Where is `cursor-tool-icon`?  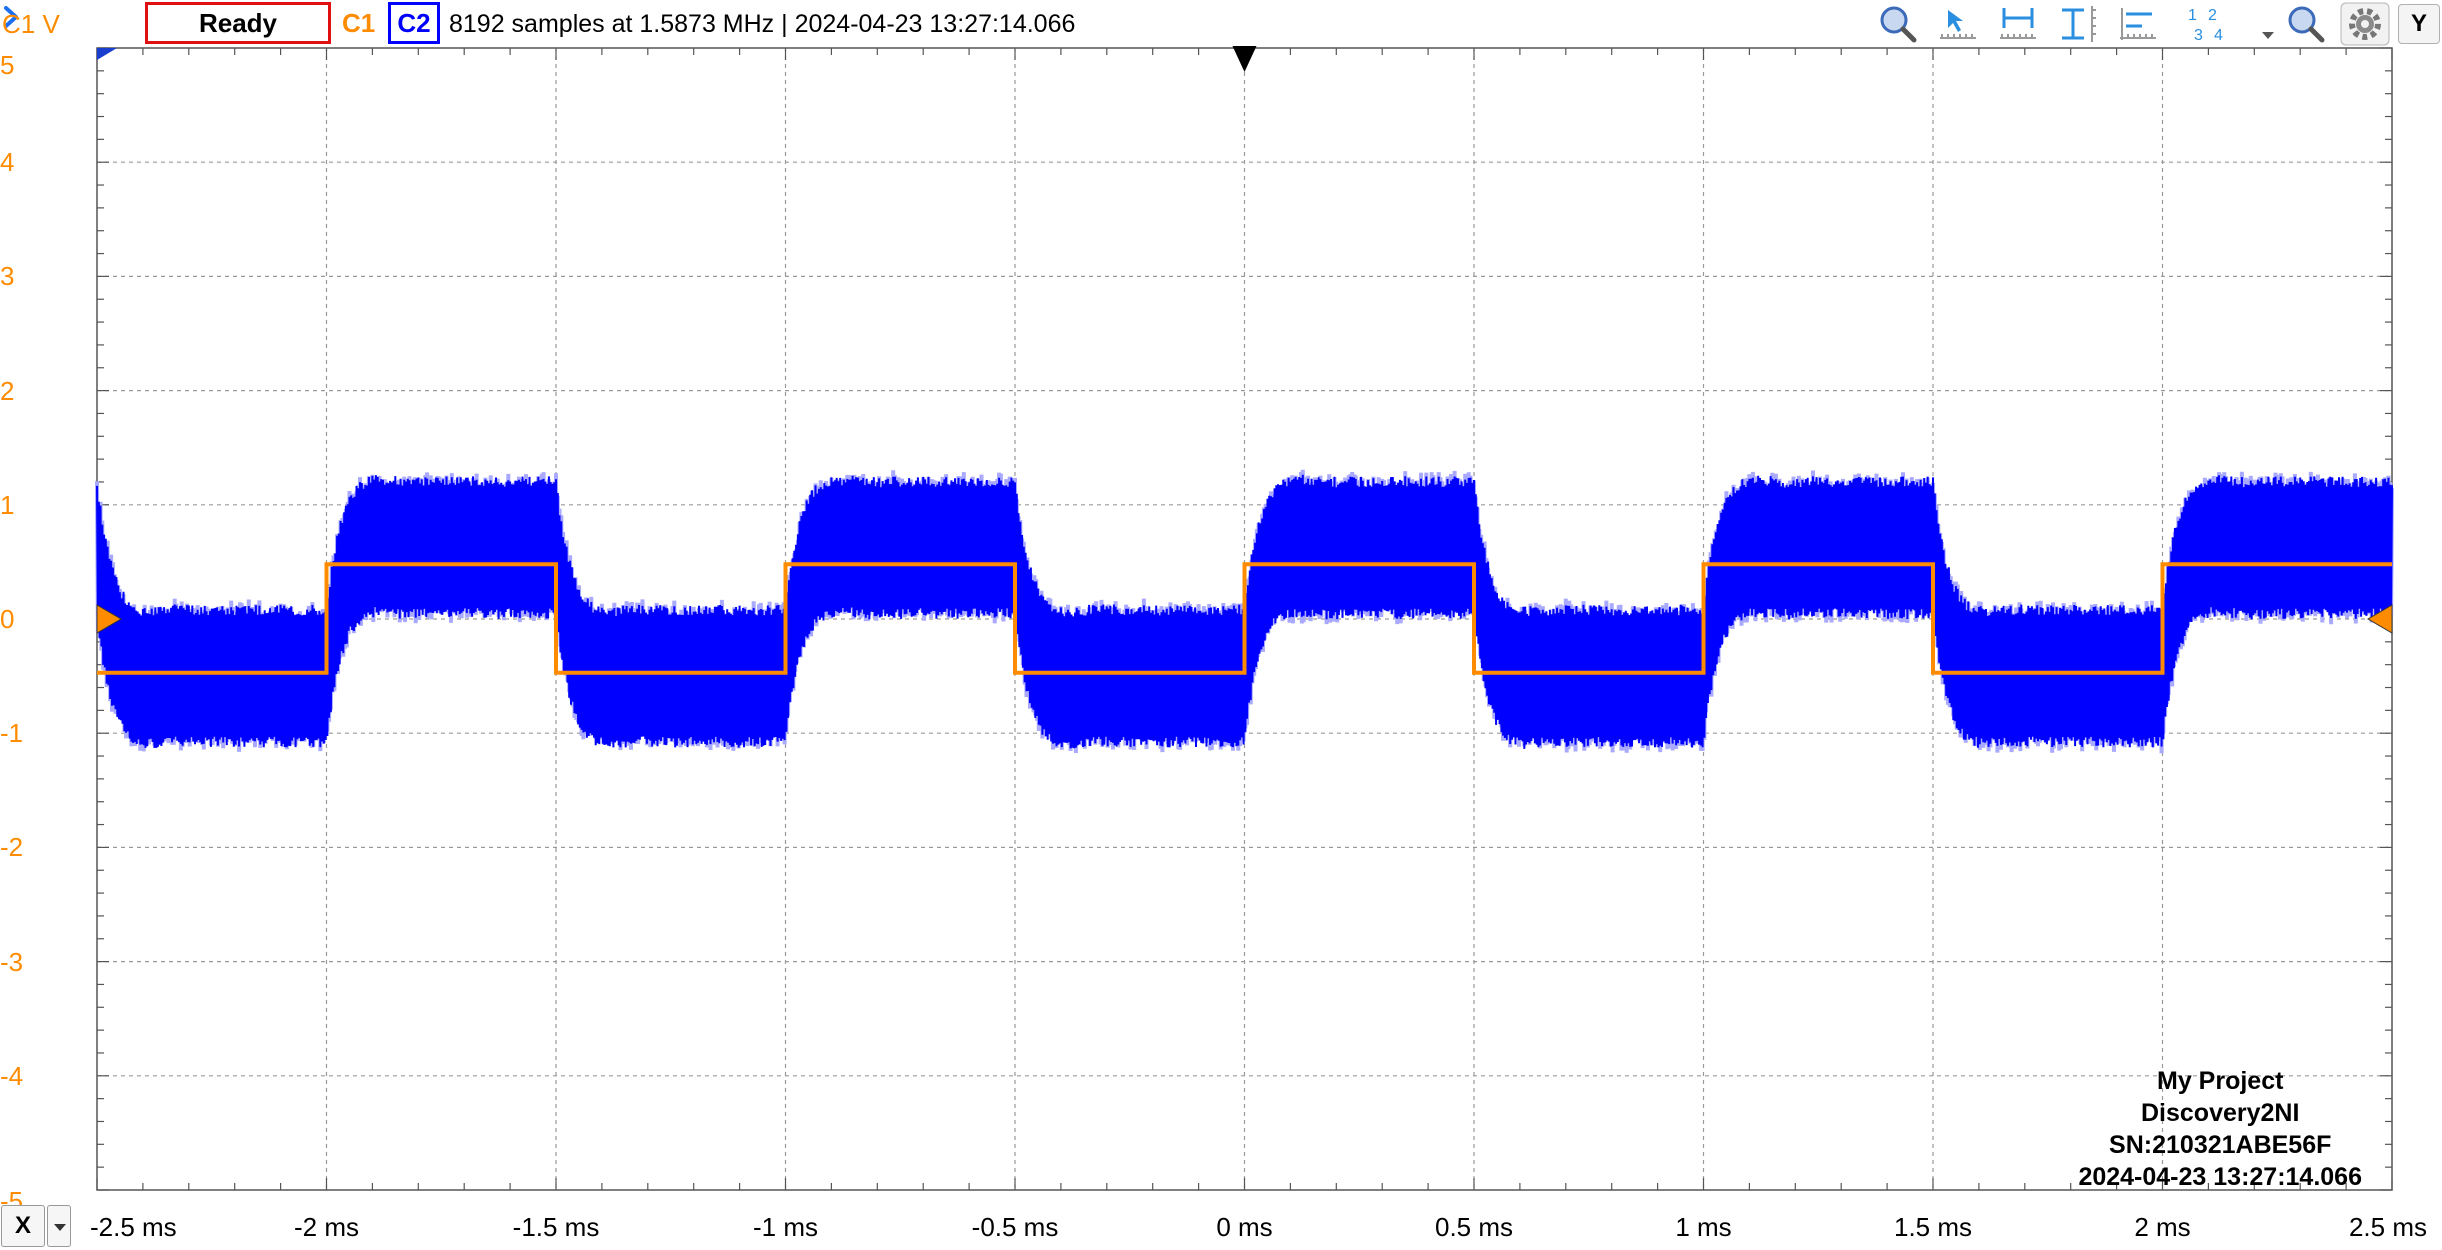 cursor-tool-icon is located at coordinates (2138, 24).